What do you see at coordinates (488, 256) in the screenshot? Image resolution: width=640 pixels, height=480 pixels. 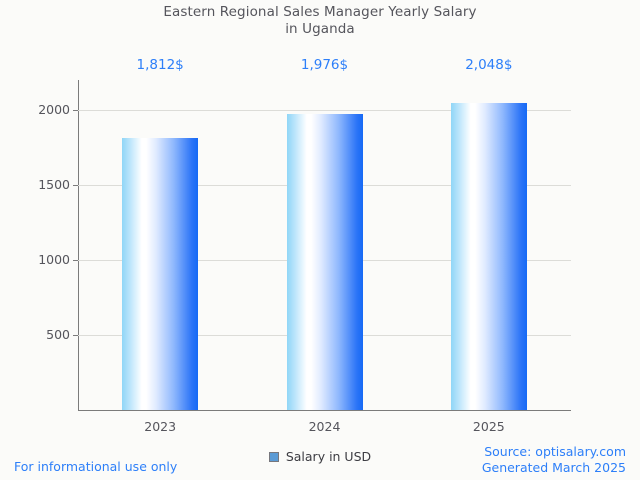 I see `bar-2025` at bounding box center [488, 256].